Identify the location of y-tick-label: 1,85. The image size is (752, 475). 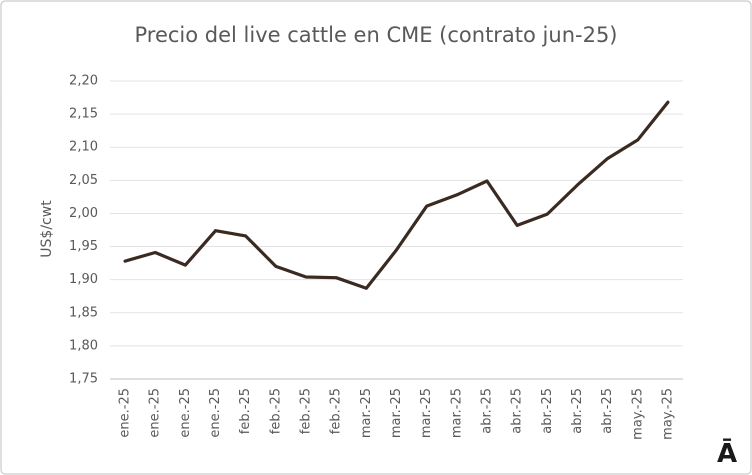
(83, 312).